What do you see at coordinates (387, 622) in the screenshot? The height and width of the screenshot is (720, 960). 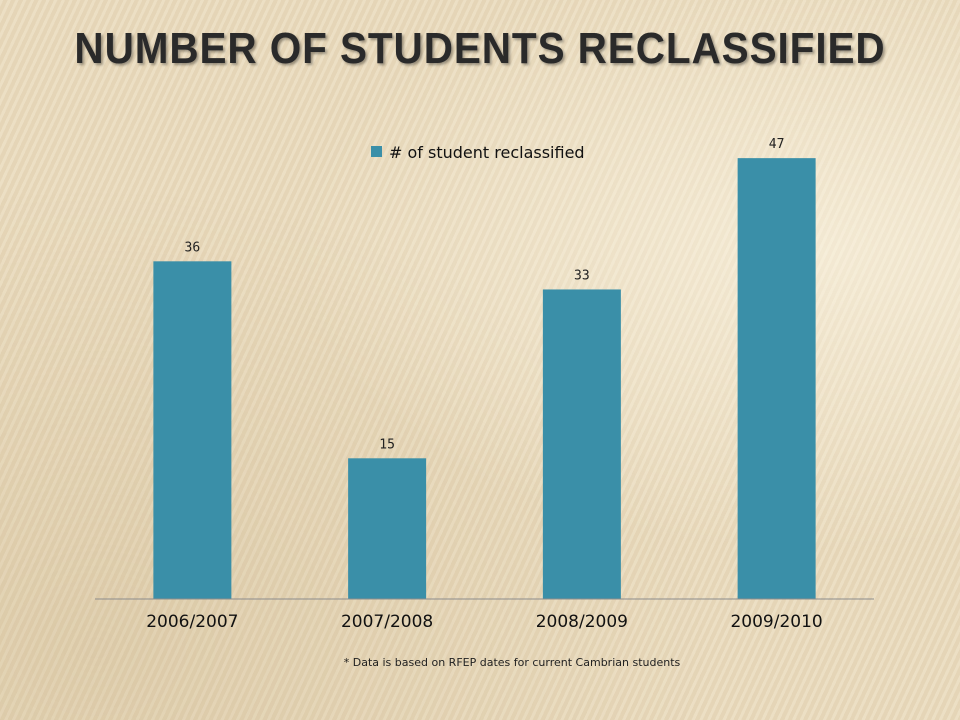 I see `x-tick-label: 2007/2008` at bounding box center [387, 622].